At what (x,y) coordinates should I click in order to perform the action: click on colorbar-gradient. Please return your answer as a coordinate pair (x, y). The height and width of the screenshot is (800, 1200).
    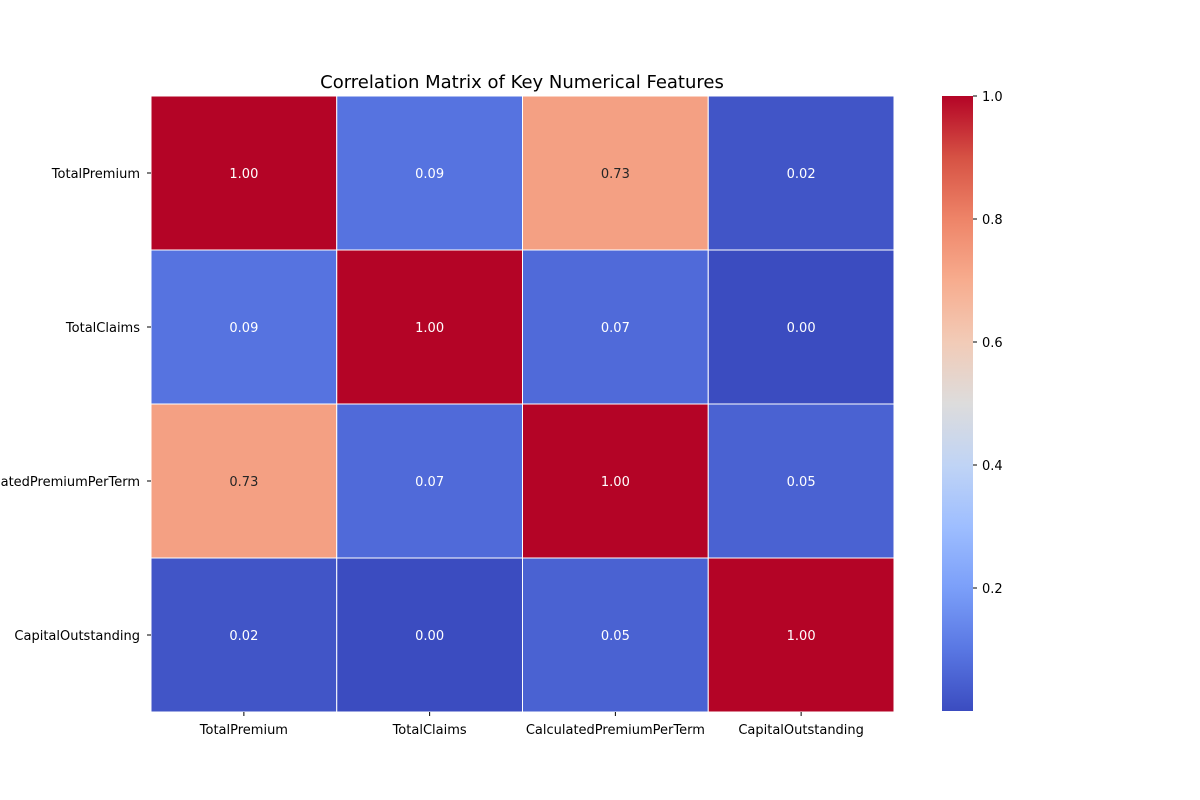
    Looking at the image, I should click on (957, 403).